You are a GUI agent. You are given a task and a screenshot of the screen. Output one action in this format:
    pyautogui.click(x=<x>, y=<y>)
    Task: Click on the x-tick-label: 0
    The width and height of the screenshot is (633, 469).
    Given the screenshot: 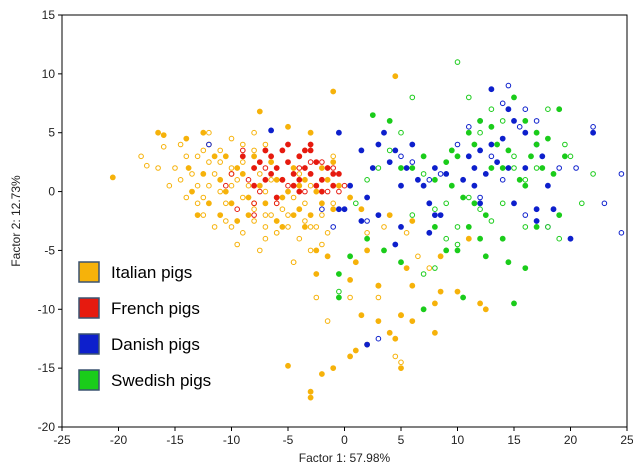 What is the action you would take?
    pyautogui.click(x=344, y=440)
    